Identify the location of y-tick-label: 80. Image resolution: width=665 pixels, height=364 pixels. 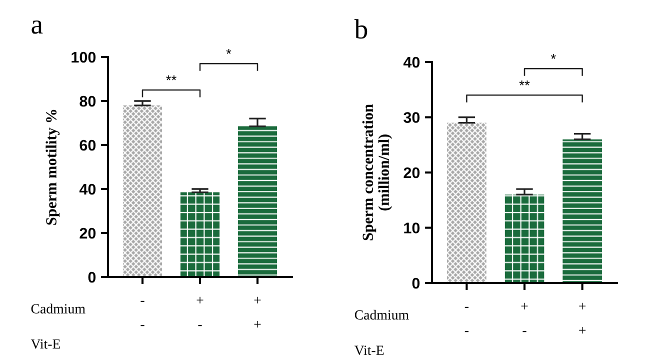
(88, 101).